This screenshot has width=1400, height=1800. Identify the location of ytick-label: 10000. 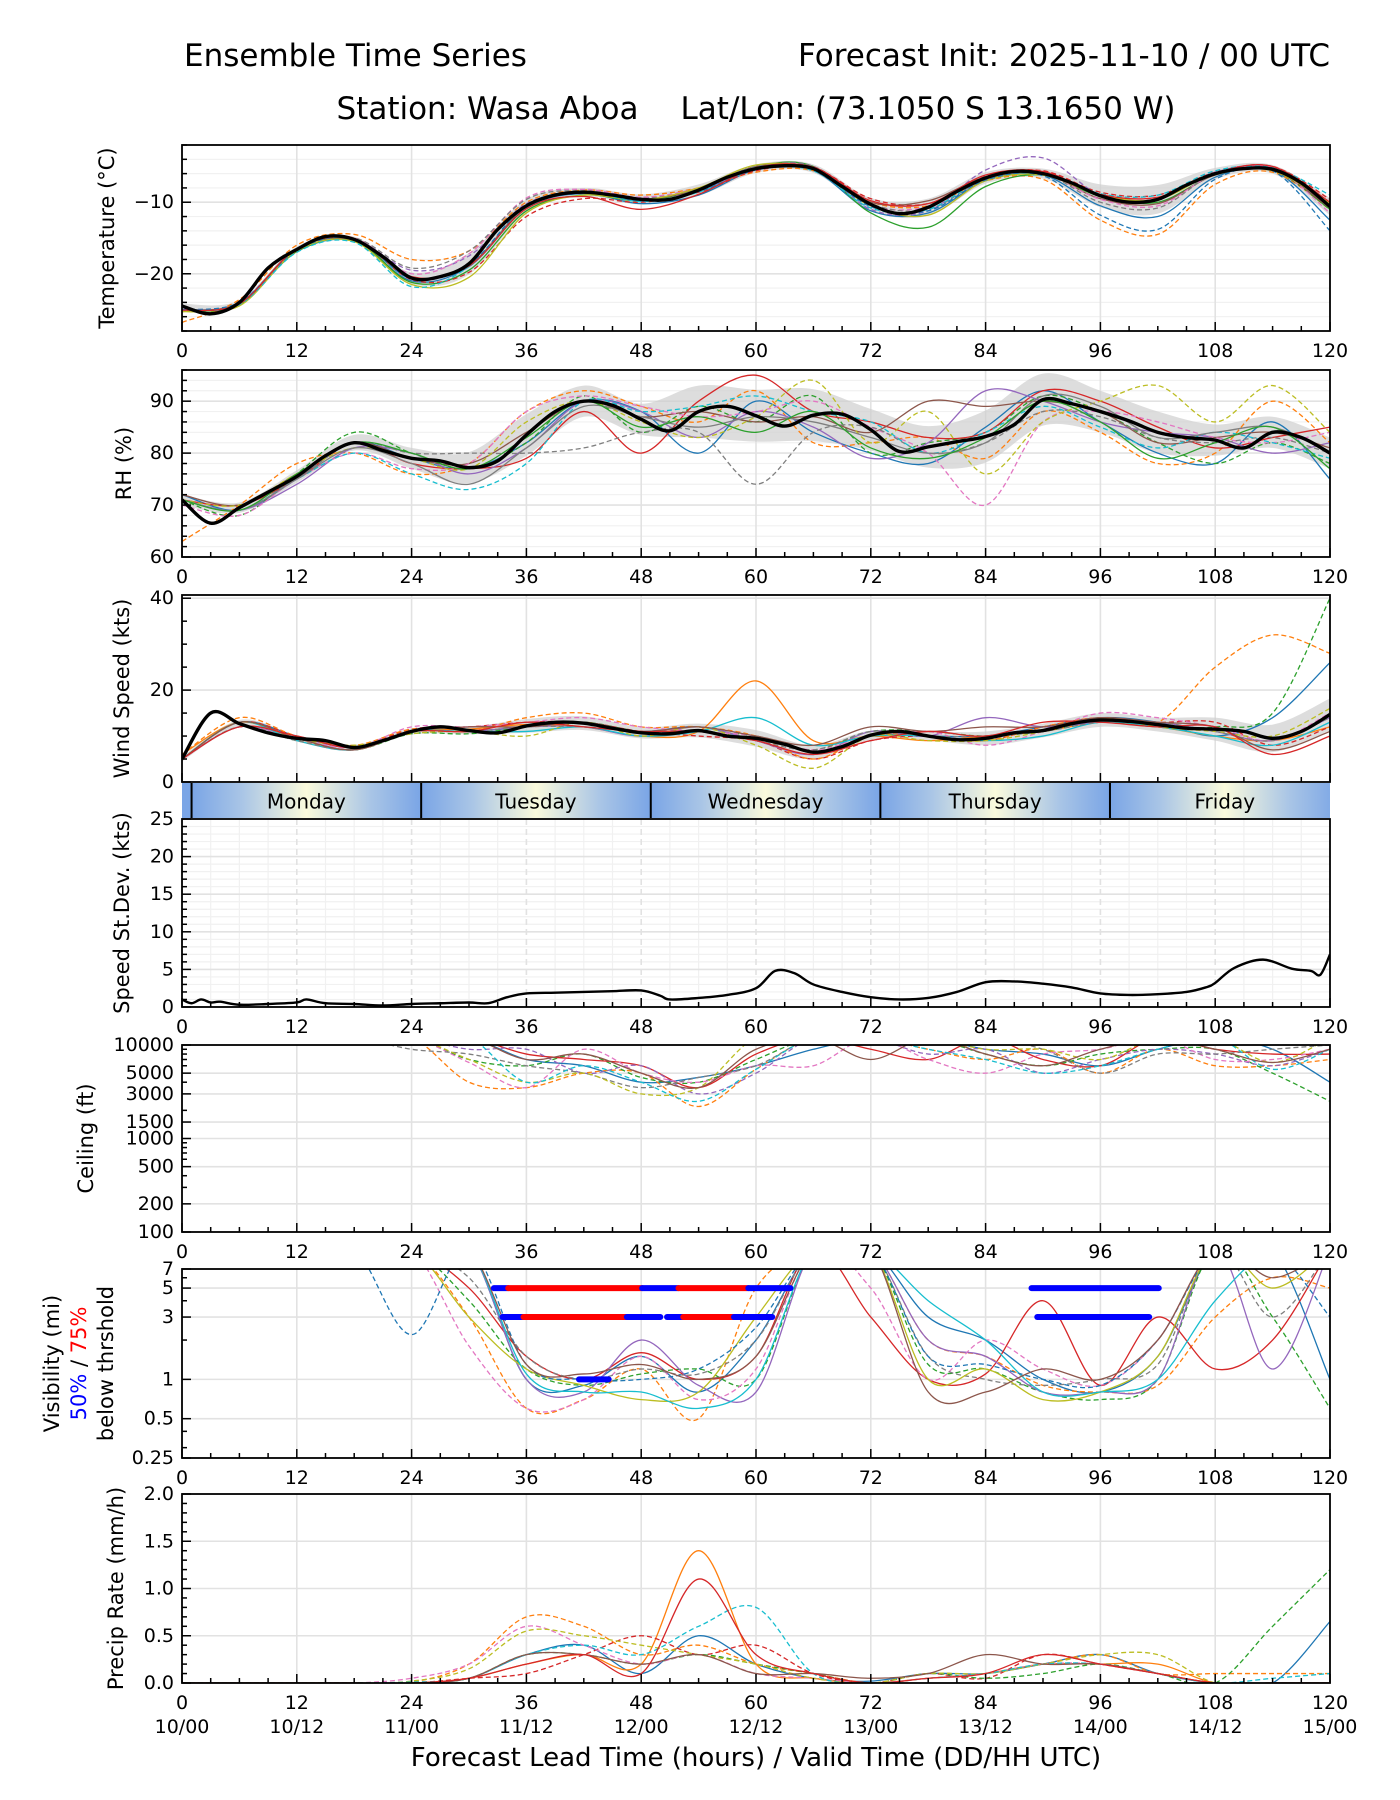
(144, 1045).